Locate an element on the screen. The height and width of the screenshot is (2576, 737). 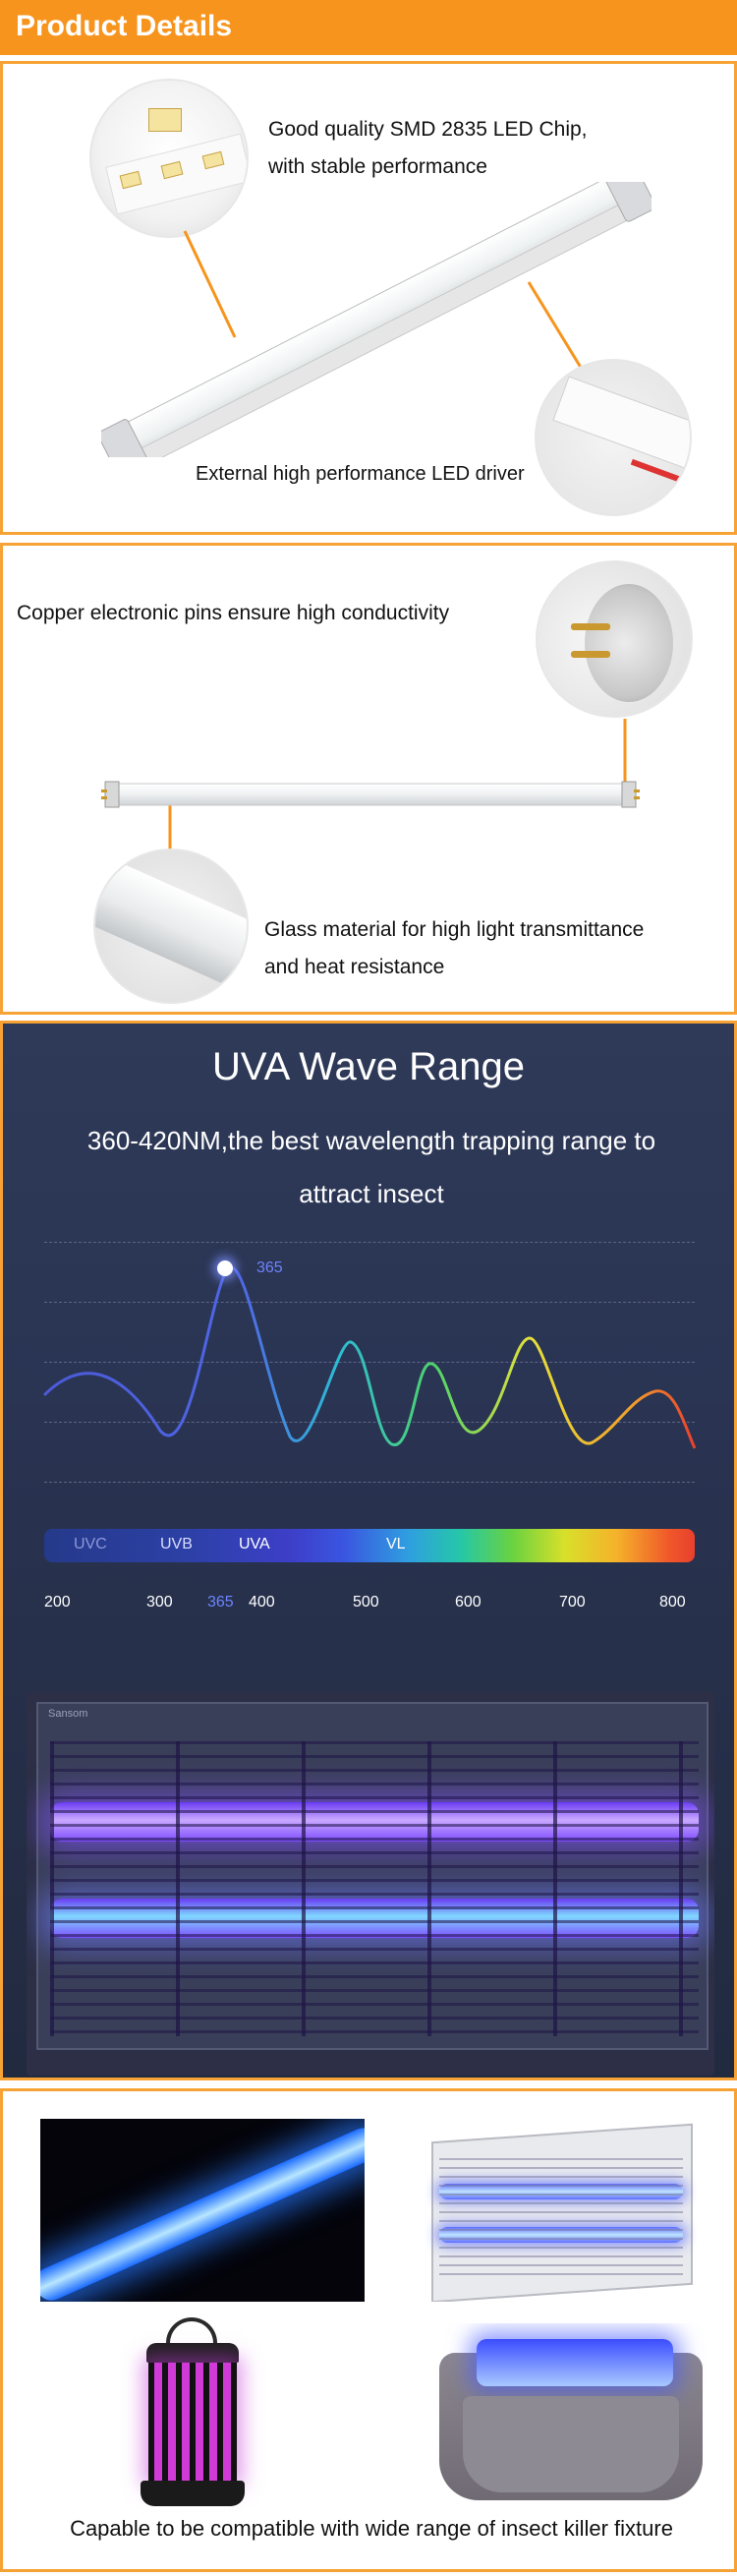
tick-label: 600 is located at coordinates (468, 1602).